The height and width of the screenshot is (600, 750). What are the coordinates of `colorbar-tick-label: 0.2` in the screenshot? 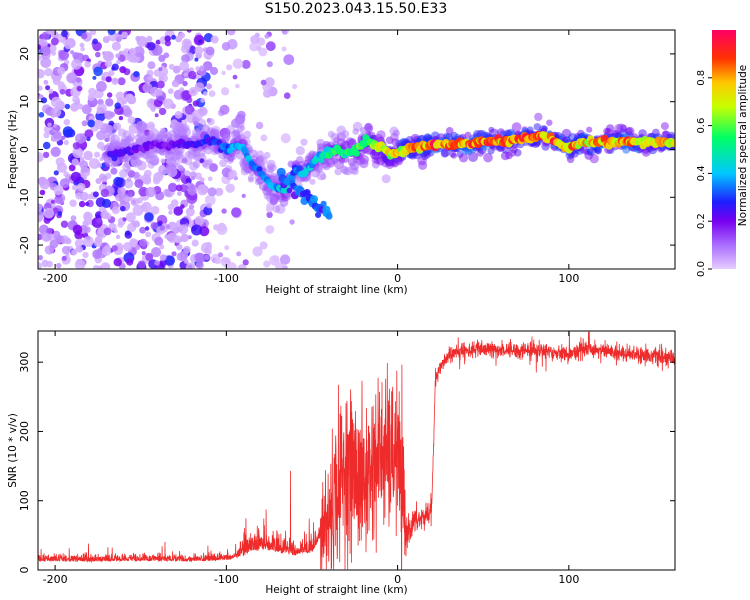 It's located at (701, 221).